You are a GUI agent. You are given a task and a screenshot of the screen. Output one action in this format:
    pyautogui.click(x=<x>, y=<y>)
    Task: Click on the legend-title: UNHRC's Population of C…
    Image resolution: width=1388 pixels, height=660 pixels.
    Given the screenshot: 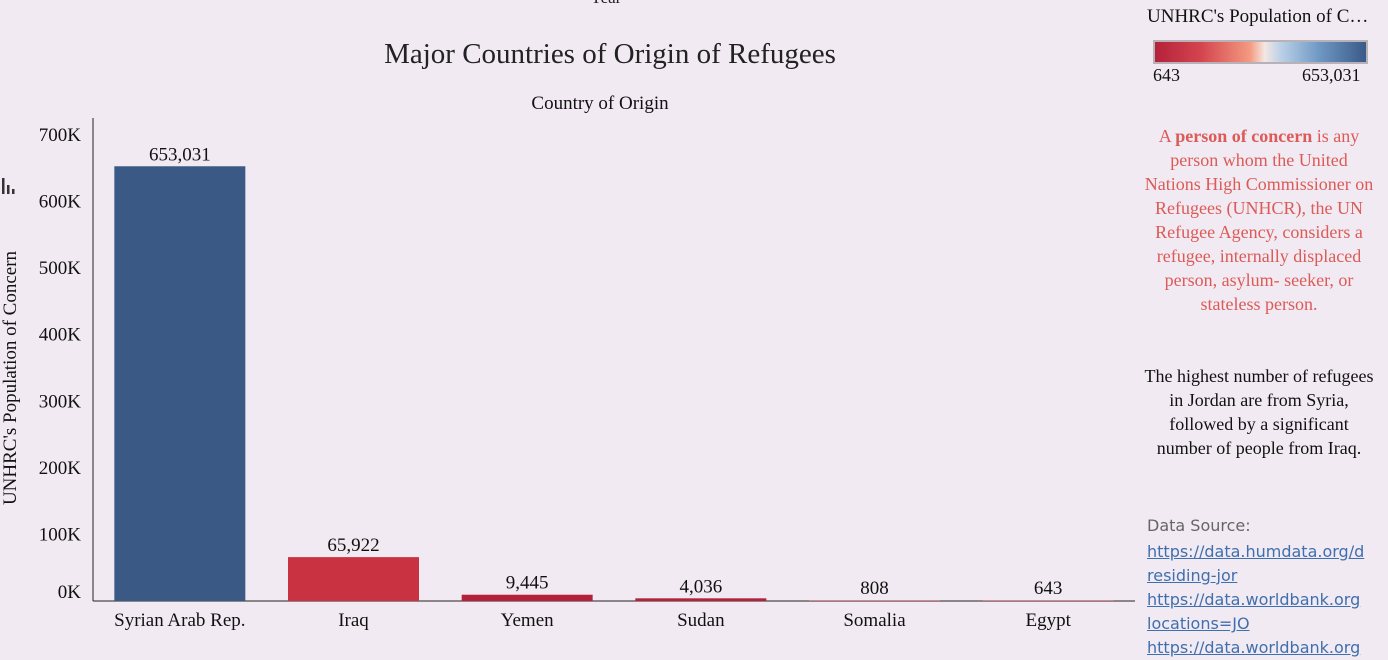 What is the action you would take?
    pyautogui.click(x=1258, y=16)
    